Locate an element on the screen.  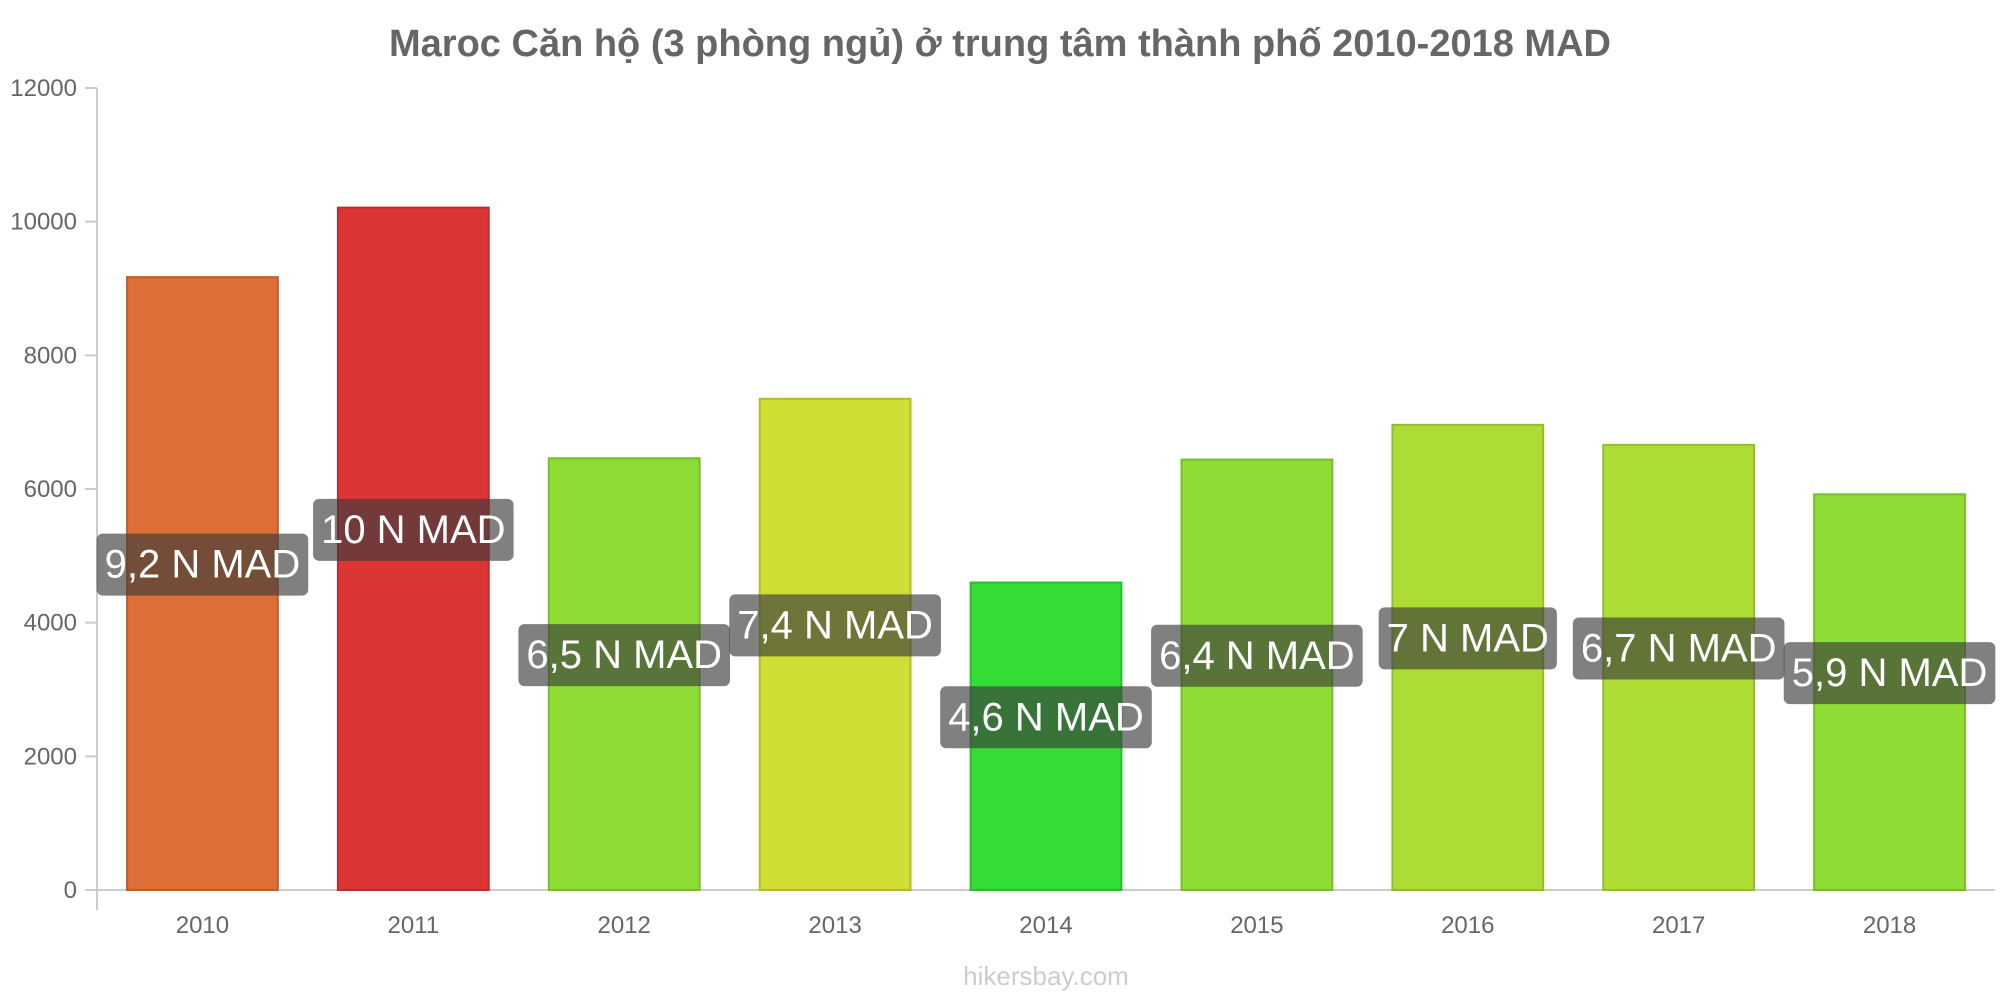
data-label-2018: 5,9 N MAD is located at coordinates (1889, 673).